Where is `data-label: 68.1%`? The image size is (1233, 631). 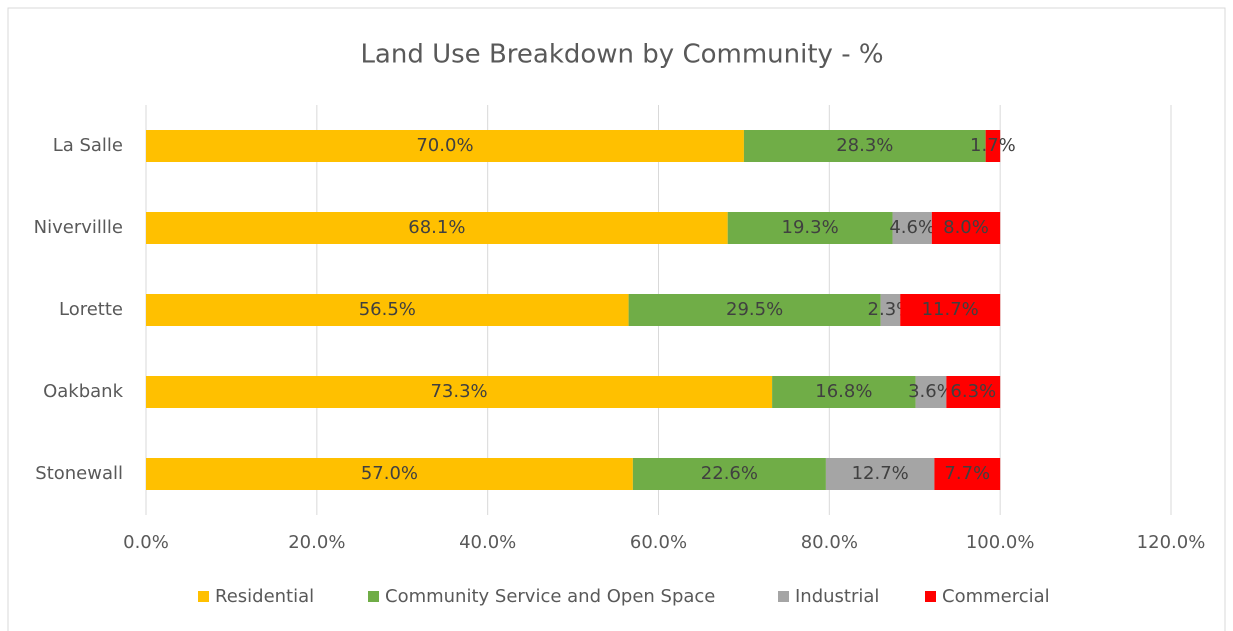
data-label: 68.1% is located at coordinates (436, 227).